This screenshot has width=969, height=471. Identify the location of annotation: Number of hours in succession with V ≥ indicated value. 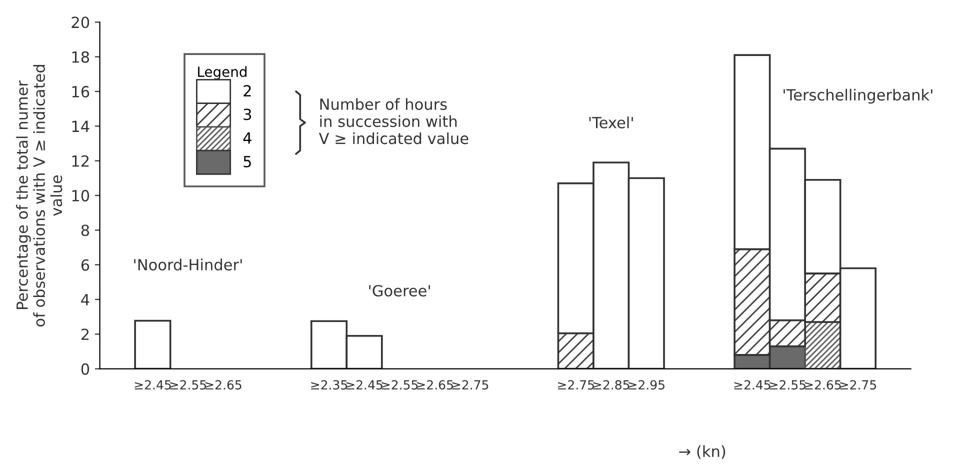
(393, 121).